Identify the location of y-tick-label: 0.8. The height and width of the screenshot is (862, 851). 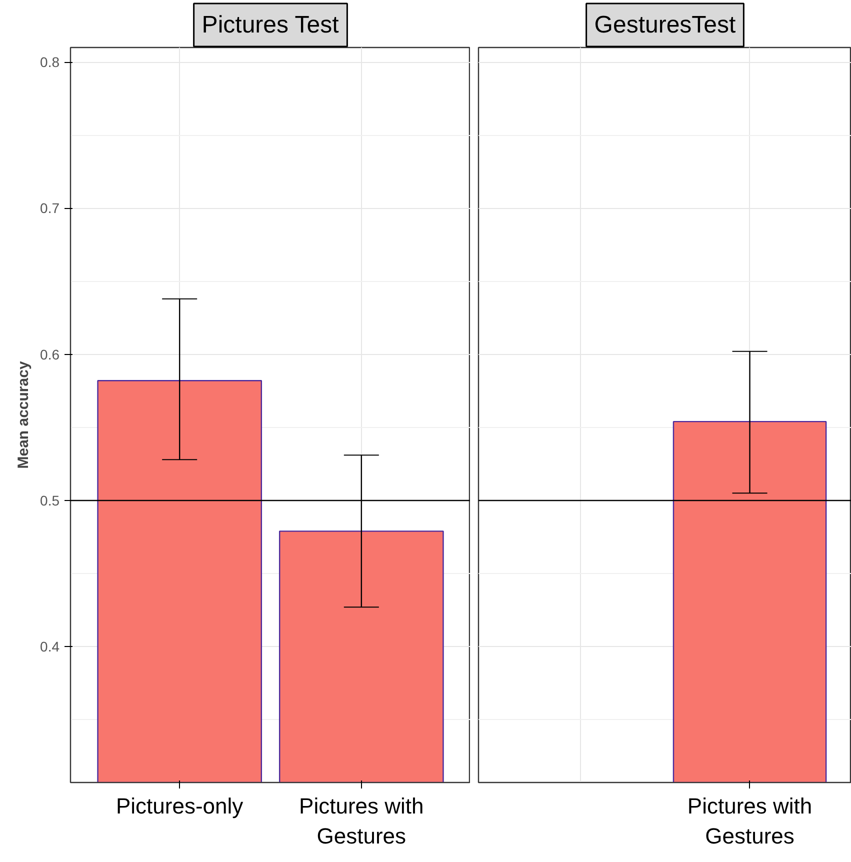
(50, 62).